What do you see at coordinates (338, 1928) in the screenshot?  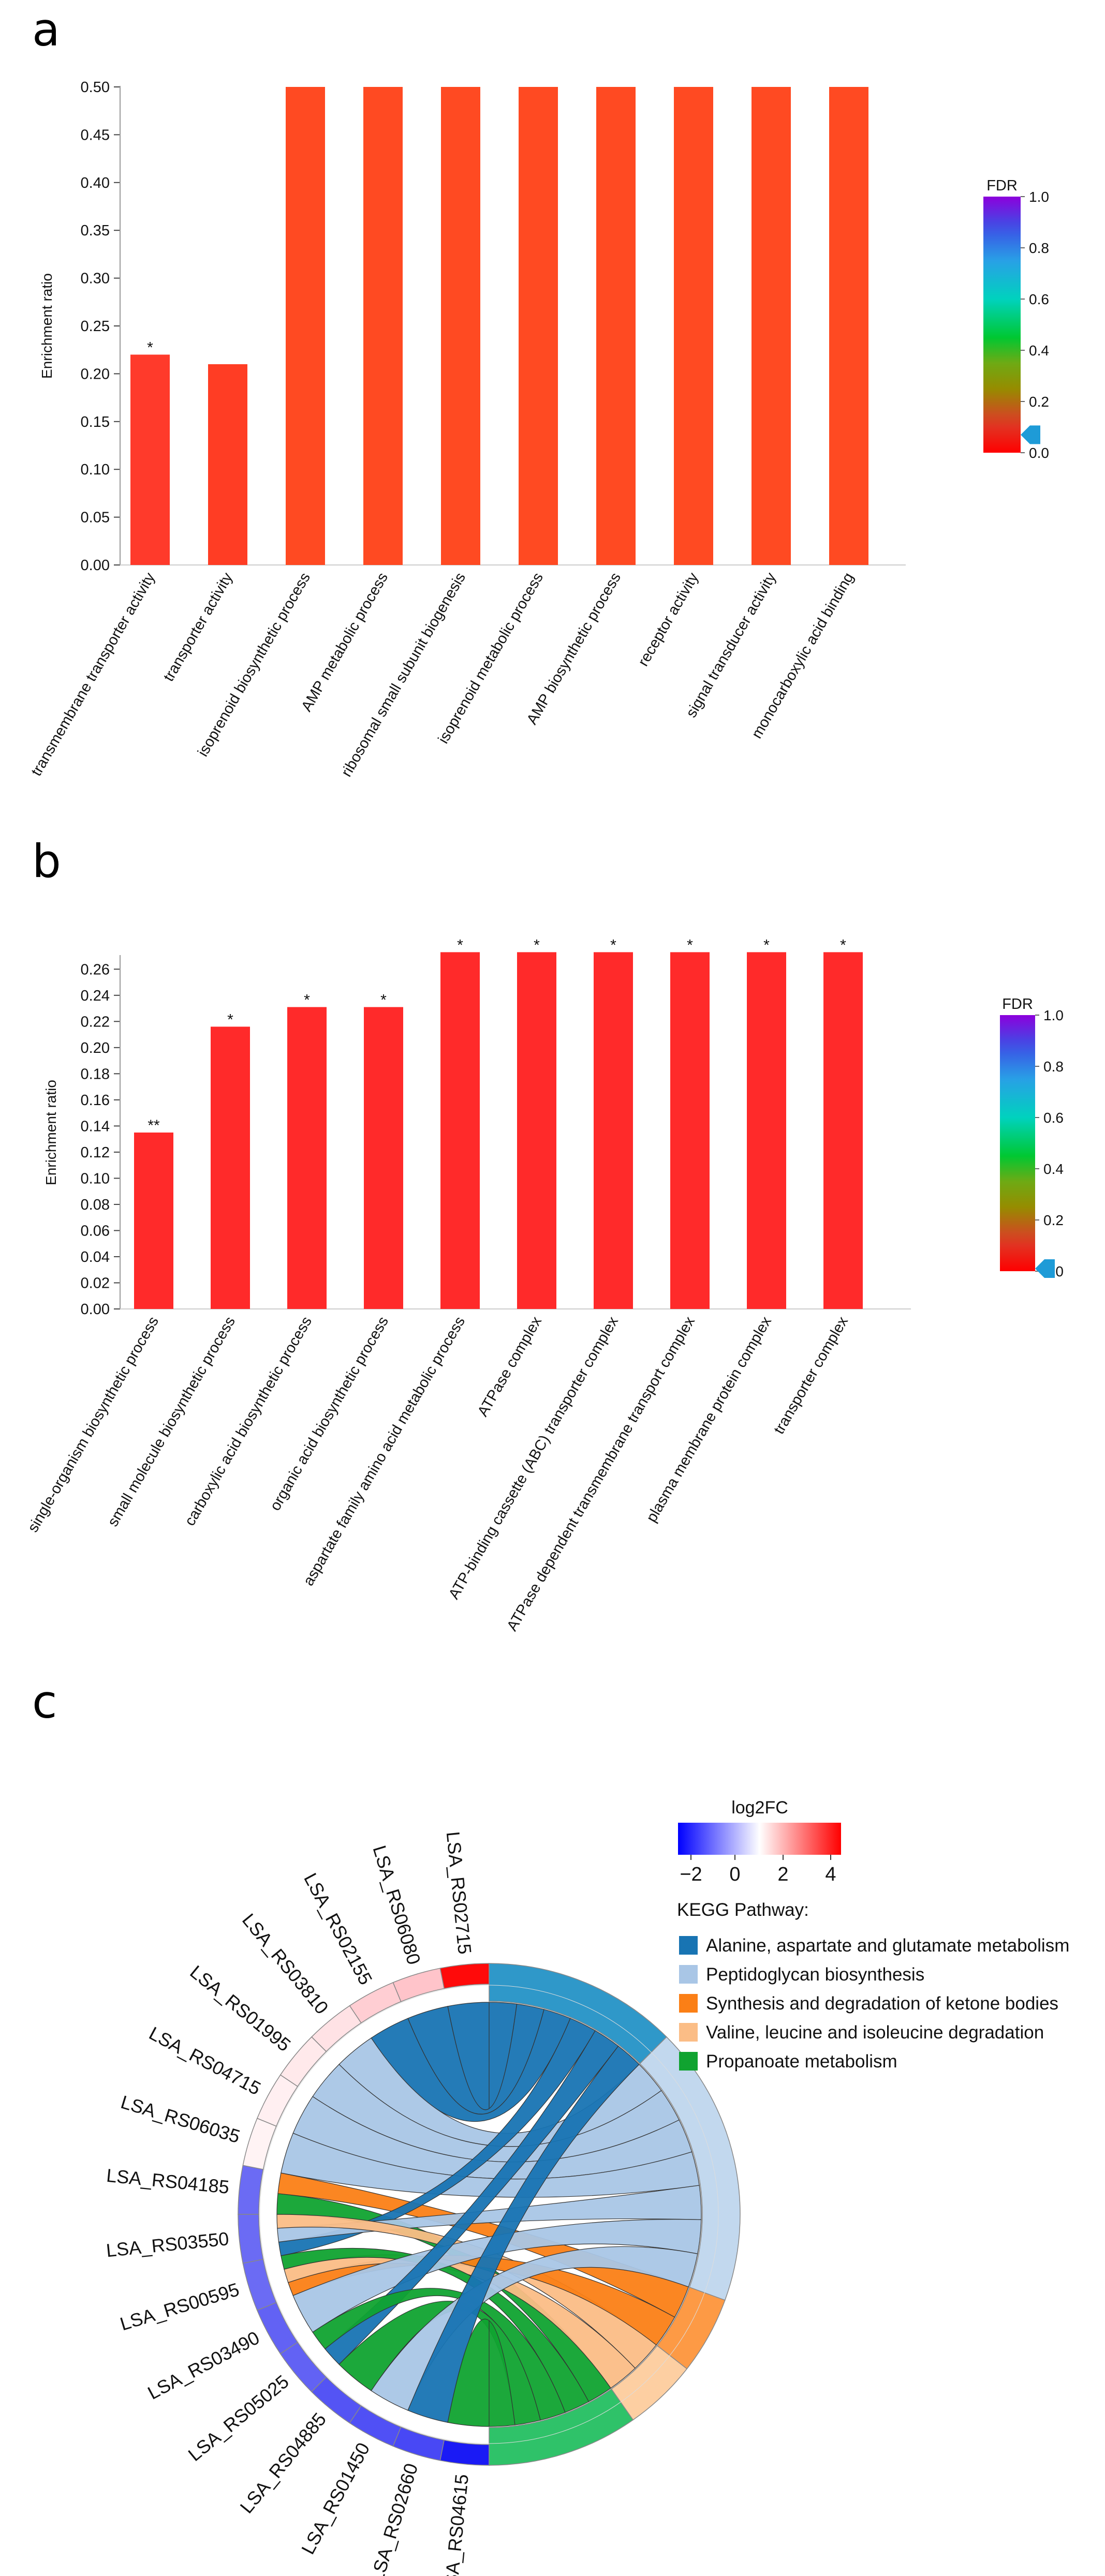 I see `gene-label: LSA_RS02155` at bounding box center [338, 1928].